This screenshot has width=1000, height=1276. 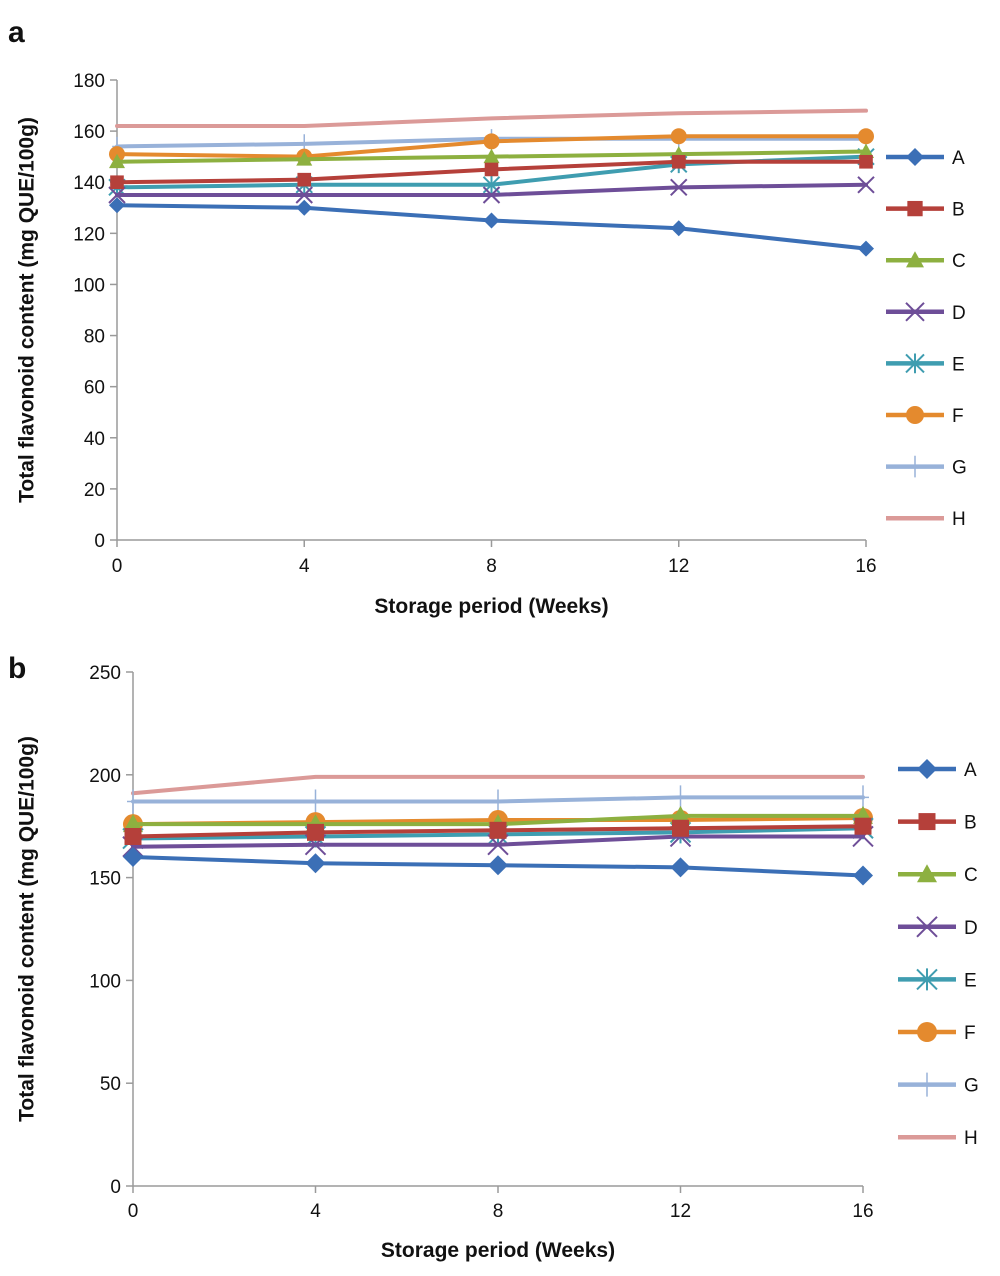 What do you see at coordinates (99, 541) in the screenshot?
I see `y-tick-label: 0` at bounding box center [99, 541].